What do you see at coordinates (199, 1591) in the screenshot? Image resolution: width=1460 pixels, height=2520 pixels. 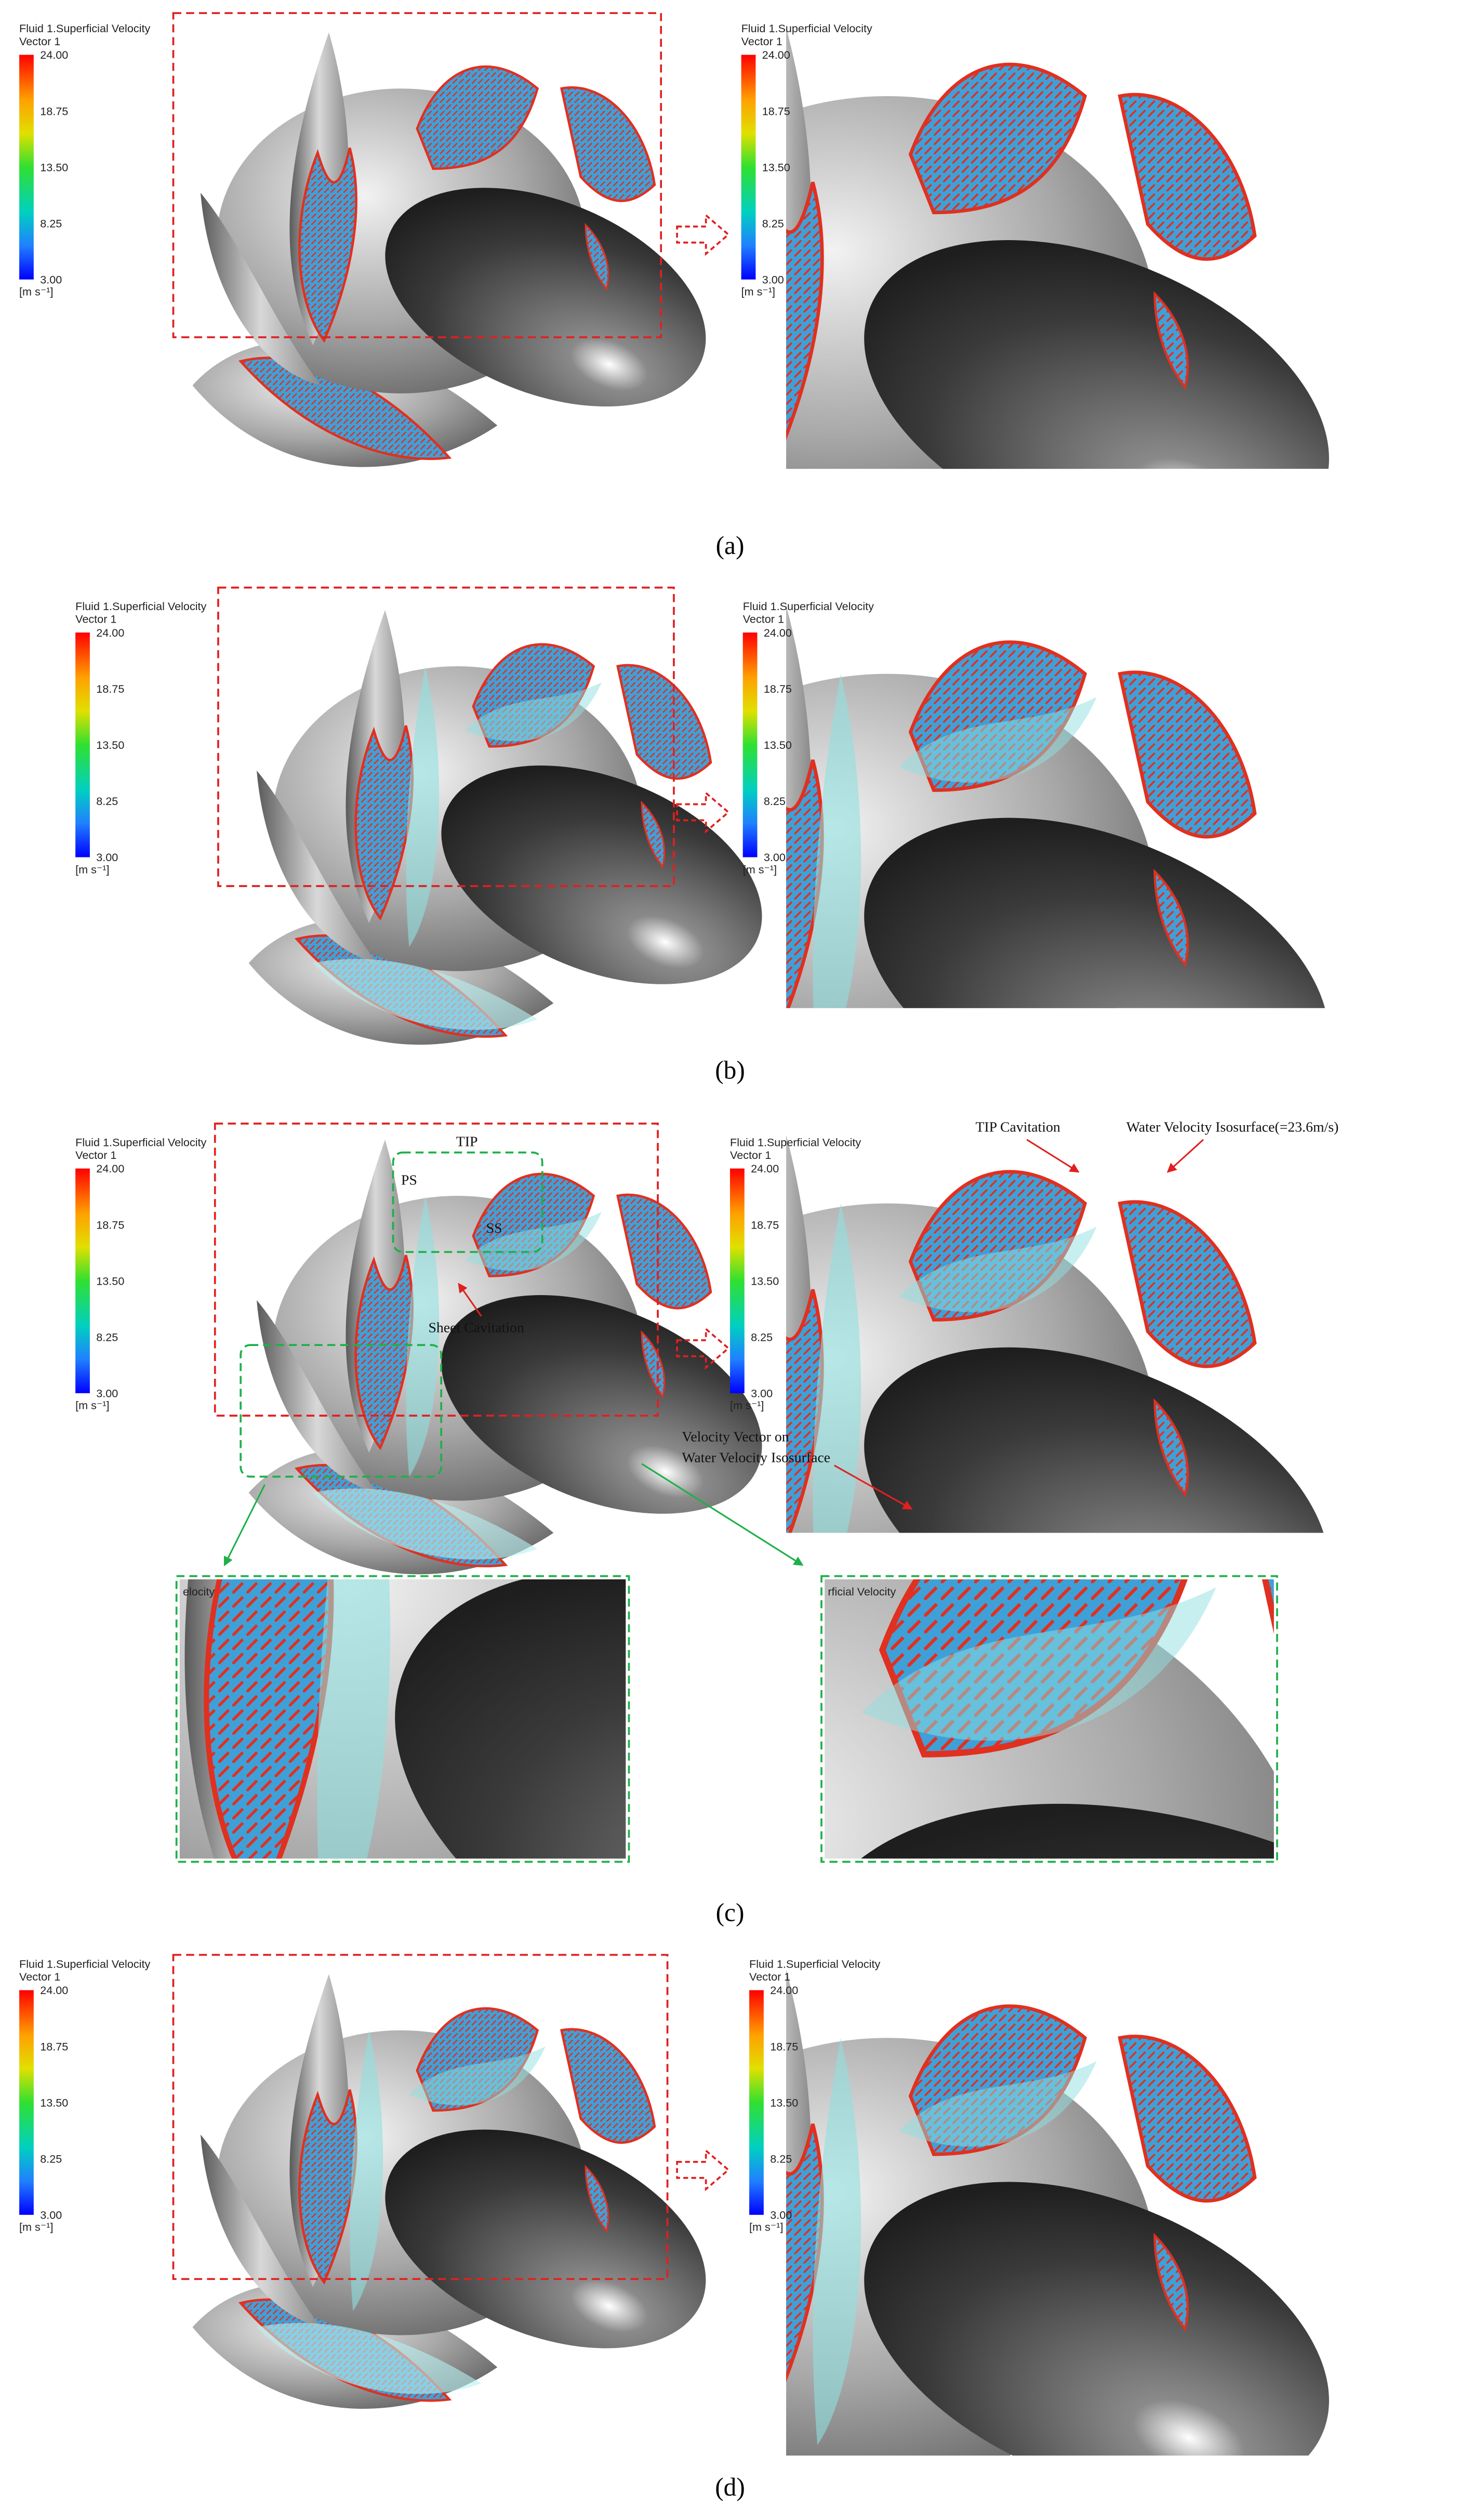 I see `detail-label: elocity` at bounding box center [199, 1591].